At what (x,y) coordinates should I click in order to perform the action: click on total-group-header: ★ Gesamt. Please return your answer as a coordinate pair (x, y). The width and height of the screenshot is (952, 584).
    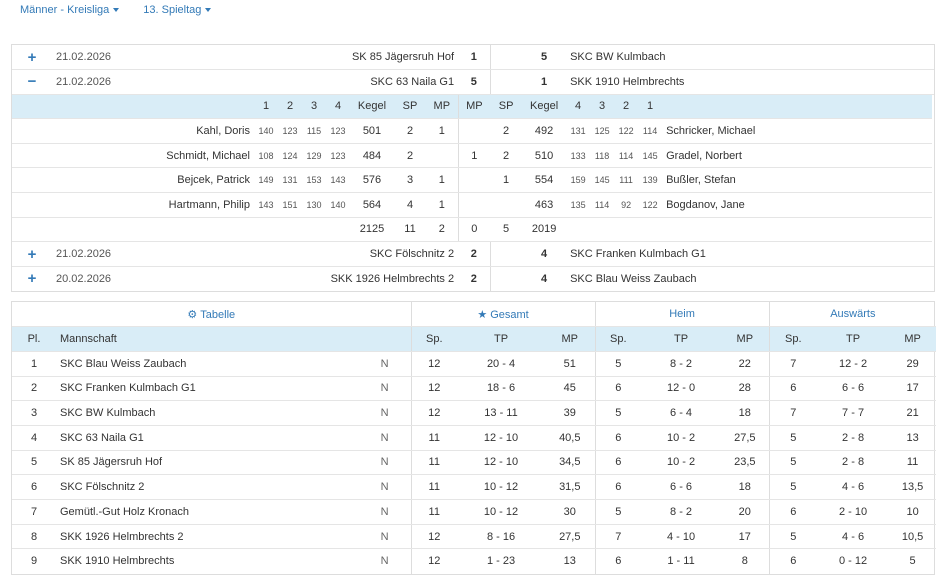
    Looking at the image, I should click on (503, 315).